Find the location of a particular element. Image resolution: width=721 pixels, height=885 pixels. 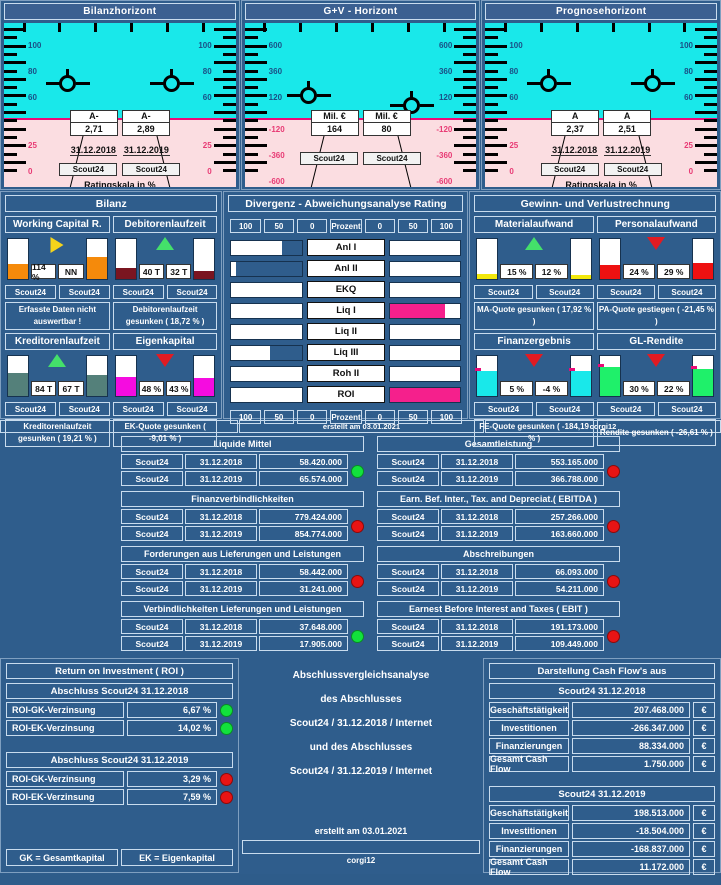

table-cell-value: 779.424.000 is located at coordinates (303, 516).